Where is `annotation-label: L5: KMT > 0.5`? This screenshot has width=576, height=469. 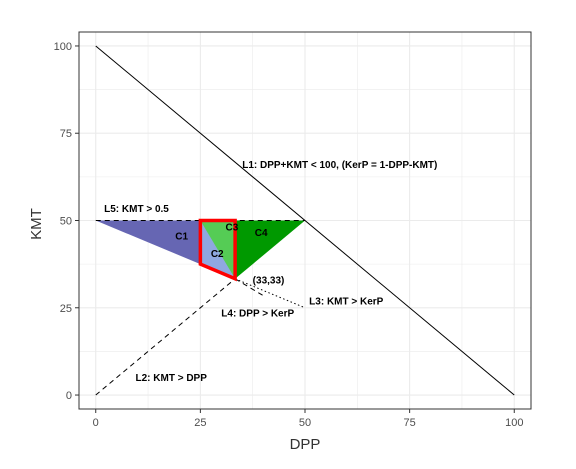
annotation-label: L5: KMT > 0.5 is located at coordinates (136, 209).